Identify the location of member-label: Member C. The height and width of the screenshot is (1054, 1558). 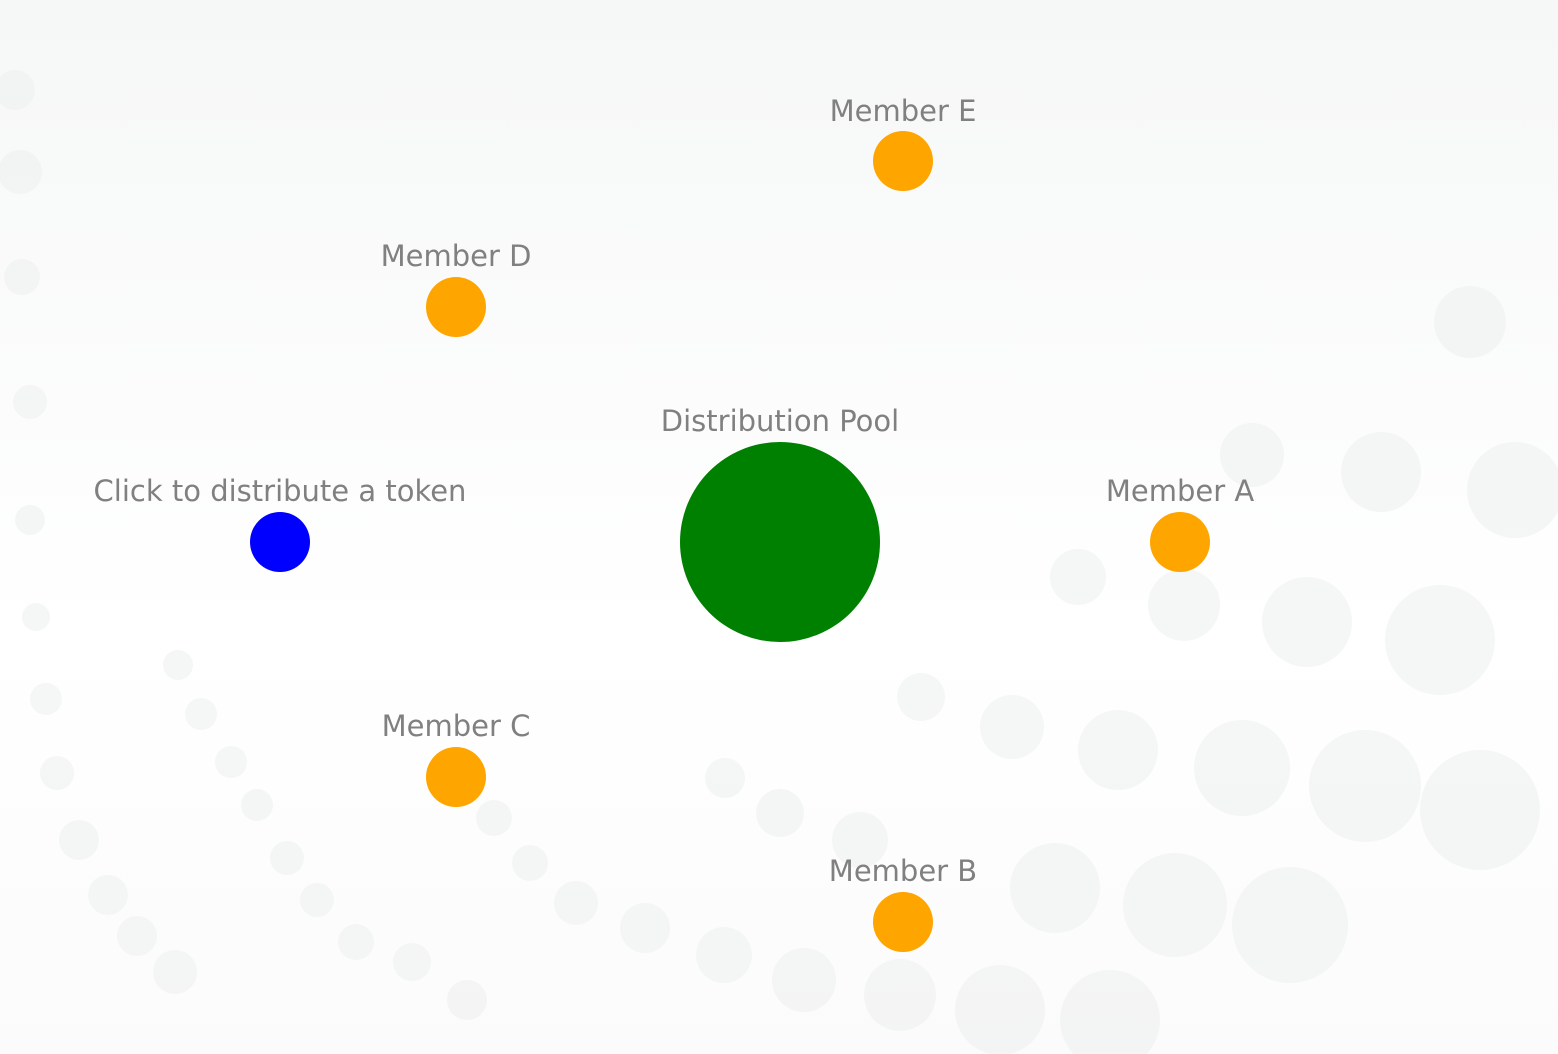
(456, 726).